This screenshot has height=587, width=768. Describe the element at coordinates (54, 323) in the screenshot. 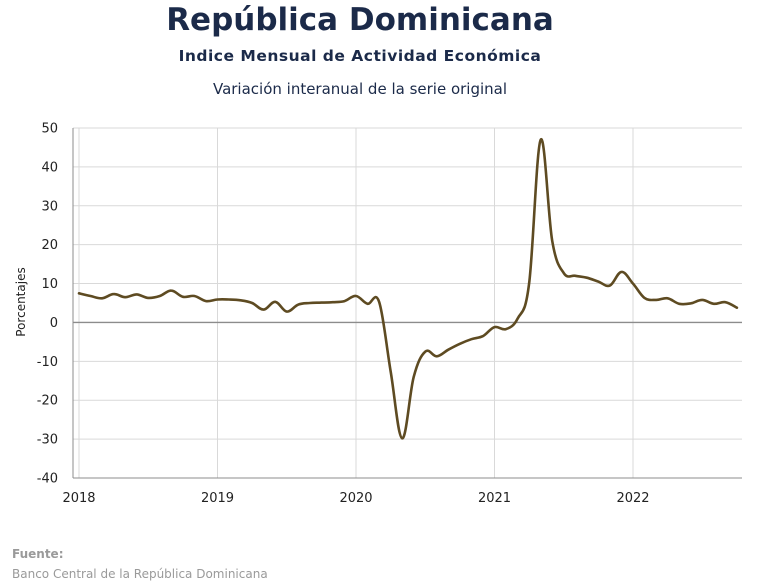

I see `y-tick-label: 0` at that location.